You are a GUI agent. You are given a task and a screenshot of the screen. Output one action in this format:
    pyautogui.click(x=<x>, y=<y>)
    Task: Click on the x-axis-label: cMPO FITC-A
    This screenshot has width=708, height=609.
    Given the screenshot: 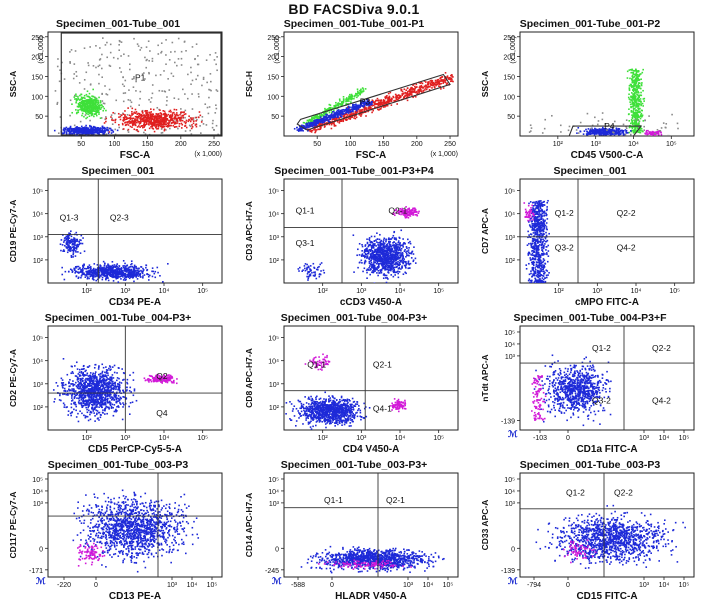 What is the action you would take?
    pyautogui.click(x=607, y=302)
    